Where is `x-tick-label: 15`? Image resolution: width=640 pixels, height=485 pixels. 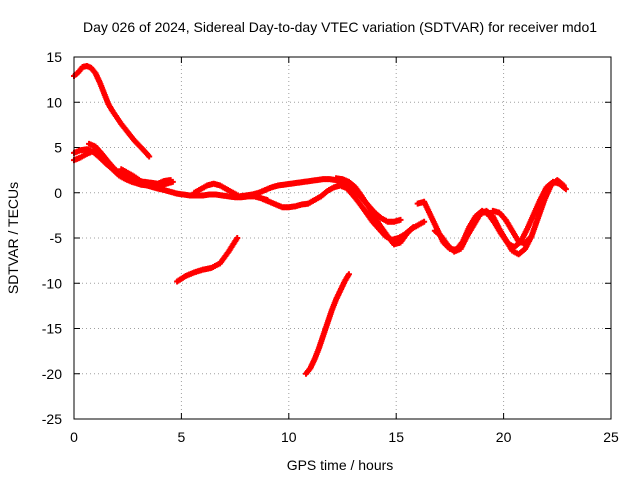
x-tick-label: 15 is located at coordinates (396, 437).